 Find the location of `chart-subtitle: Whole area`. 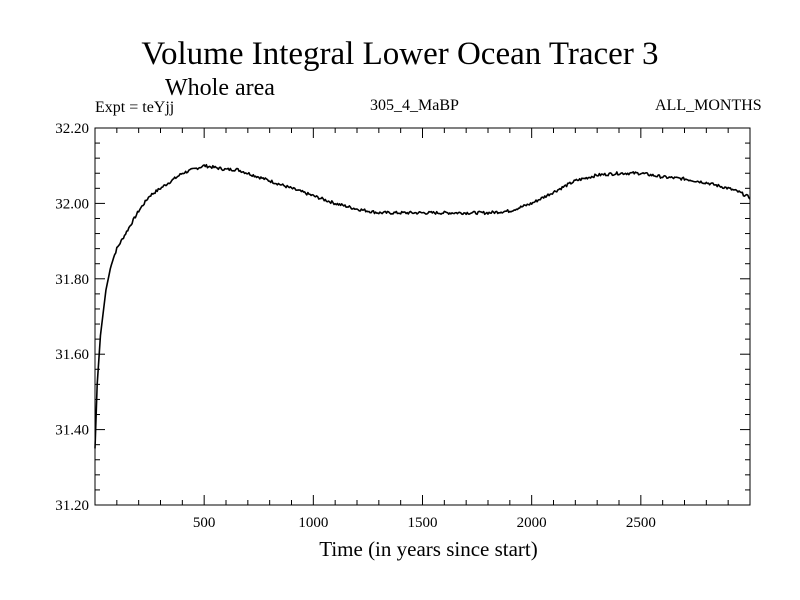

chart-subtitle: Whole area is located at coordinates (220, 88).